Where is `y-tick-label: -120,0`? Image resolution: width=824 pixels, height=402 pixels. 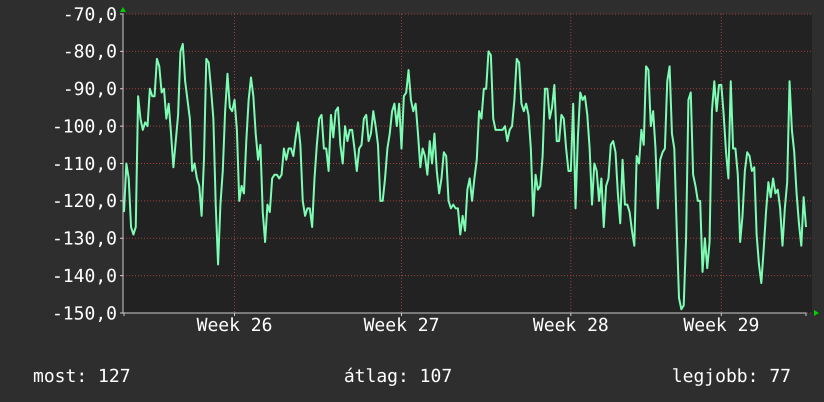
y-tick-label: -120,0 is located at coordinates (84, 201).